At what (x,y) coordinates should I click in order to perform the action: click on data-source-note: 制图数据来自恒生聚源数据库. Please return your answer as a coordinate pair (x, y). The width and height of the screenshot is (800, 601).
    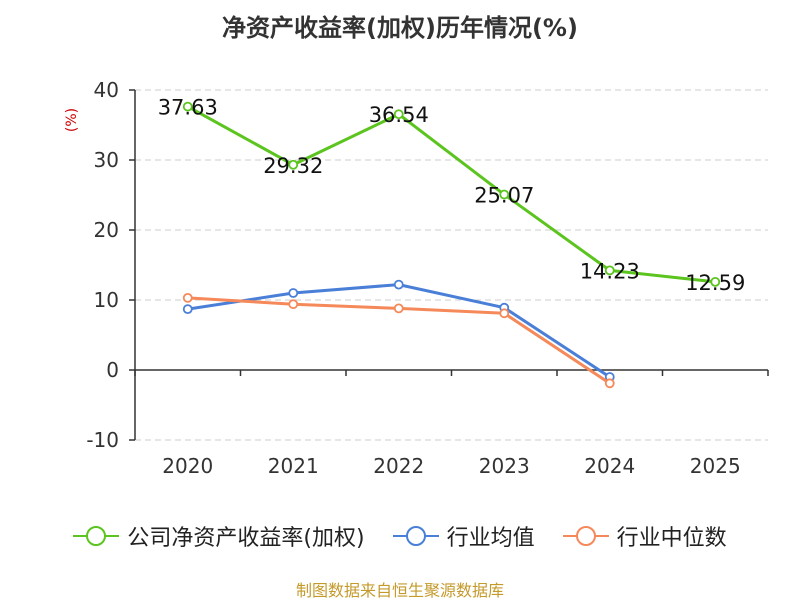
    Looking at the image, I should click on (399, 590).